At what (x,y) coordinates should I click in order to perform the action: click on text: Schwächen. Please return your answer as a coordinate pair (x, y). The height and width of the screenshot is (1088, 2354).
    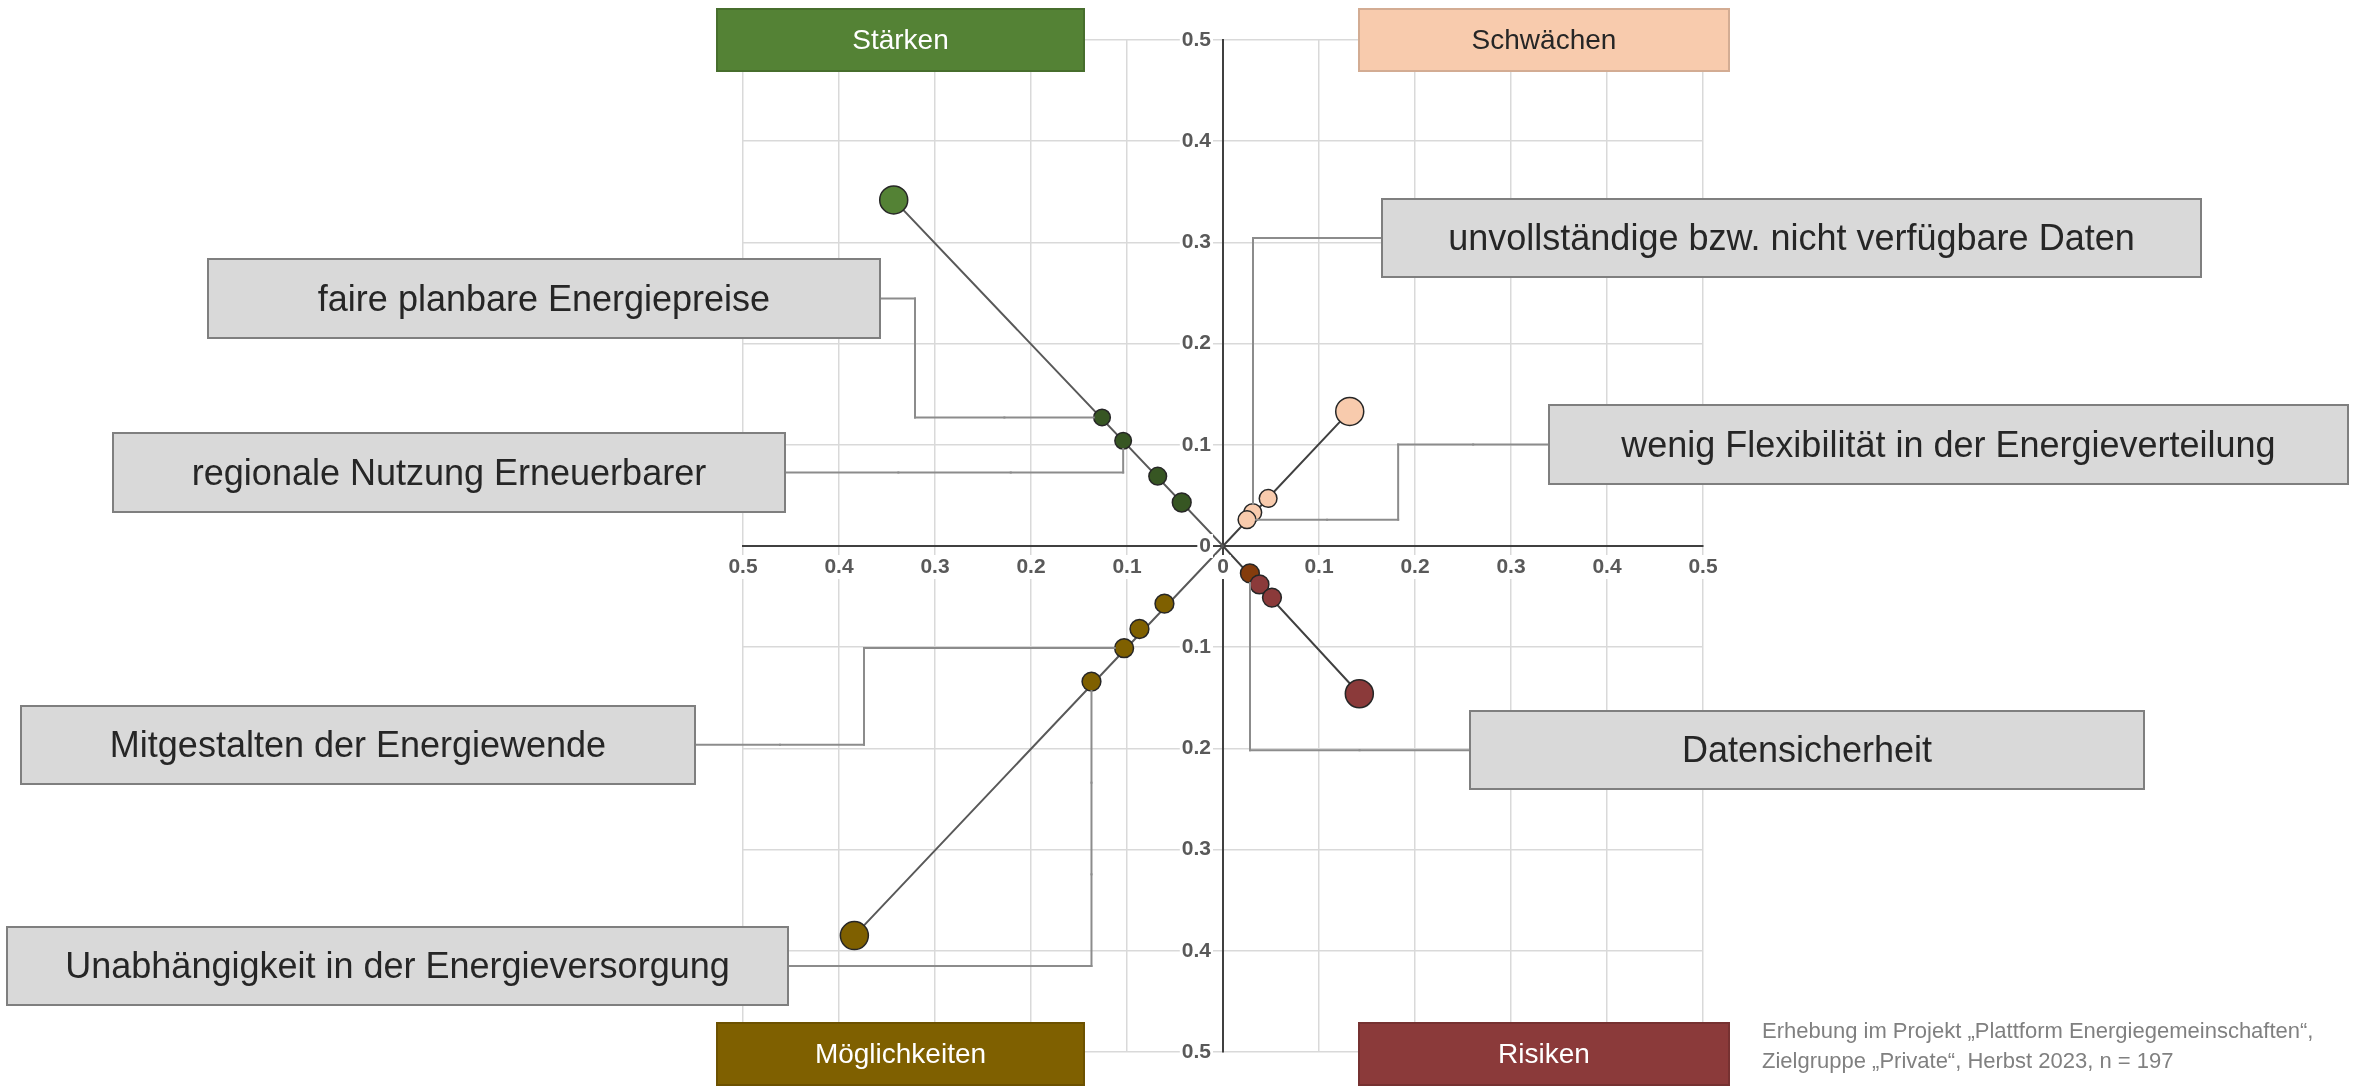
    Looking at the image, I should click on (1544, 40).